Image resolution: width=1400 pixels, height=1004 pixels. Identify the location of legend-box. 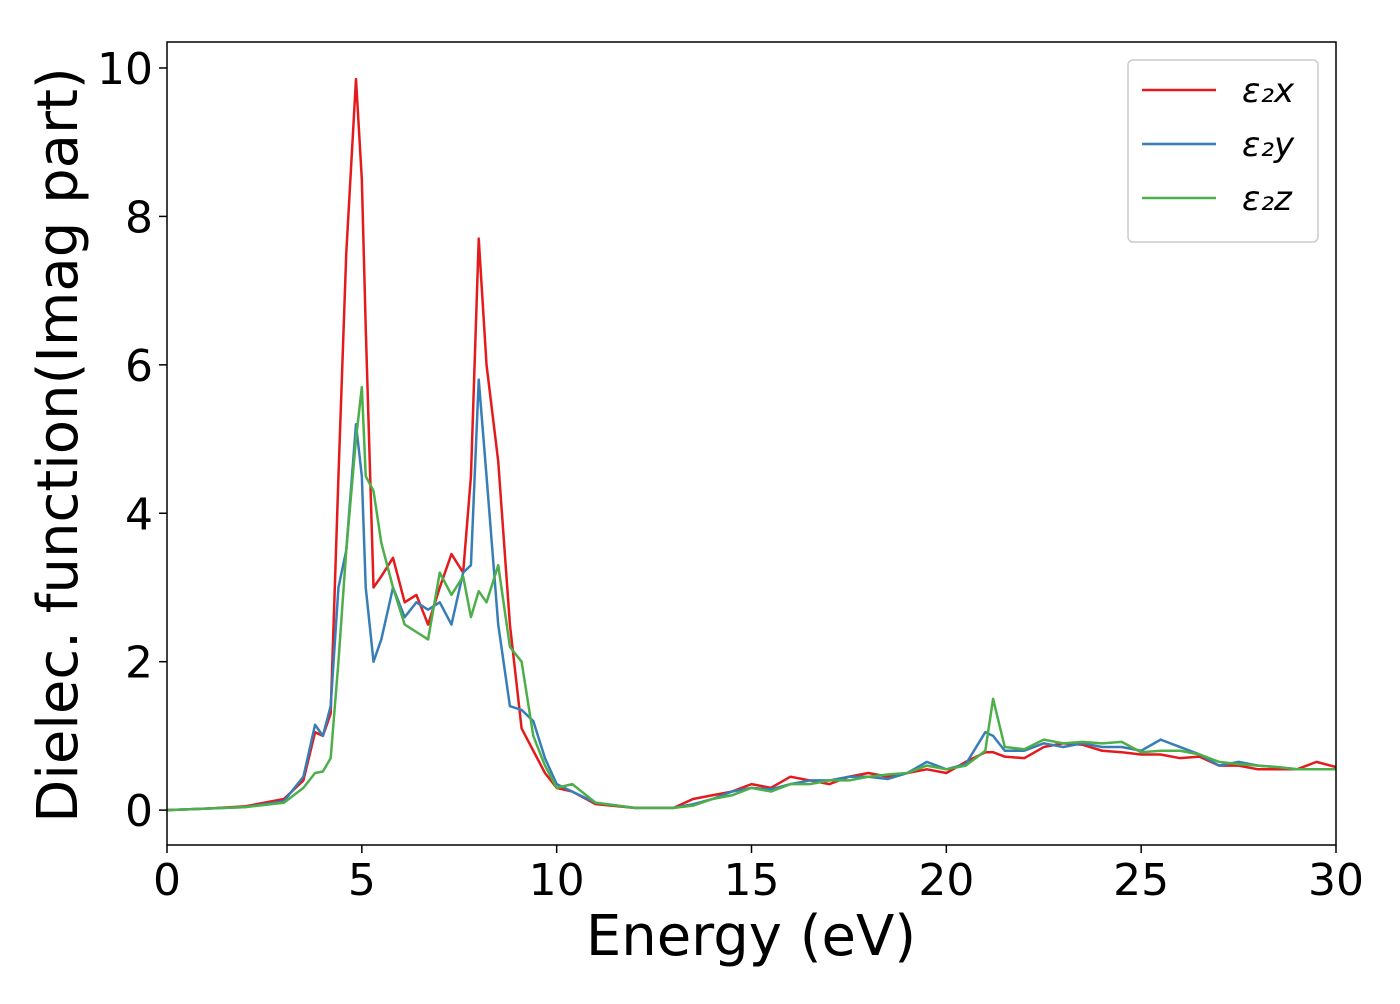
(1223, 151).